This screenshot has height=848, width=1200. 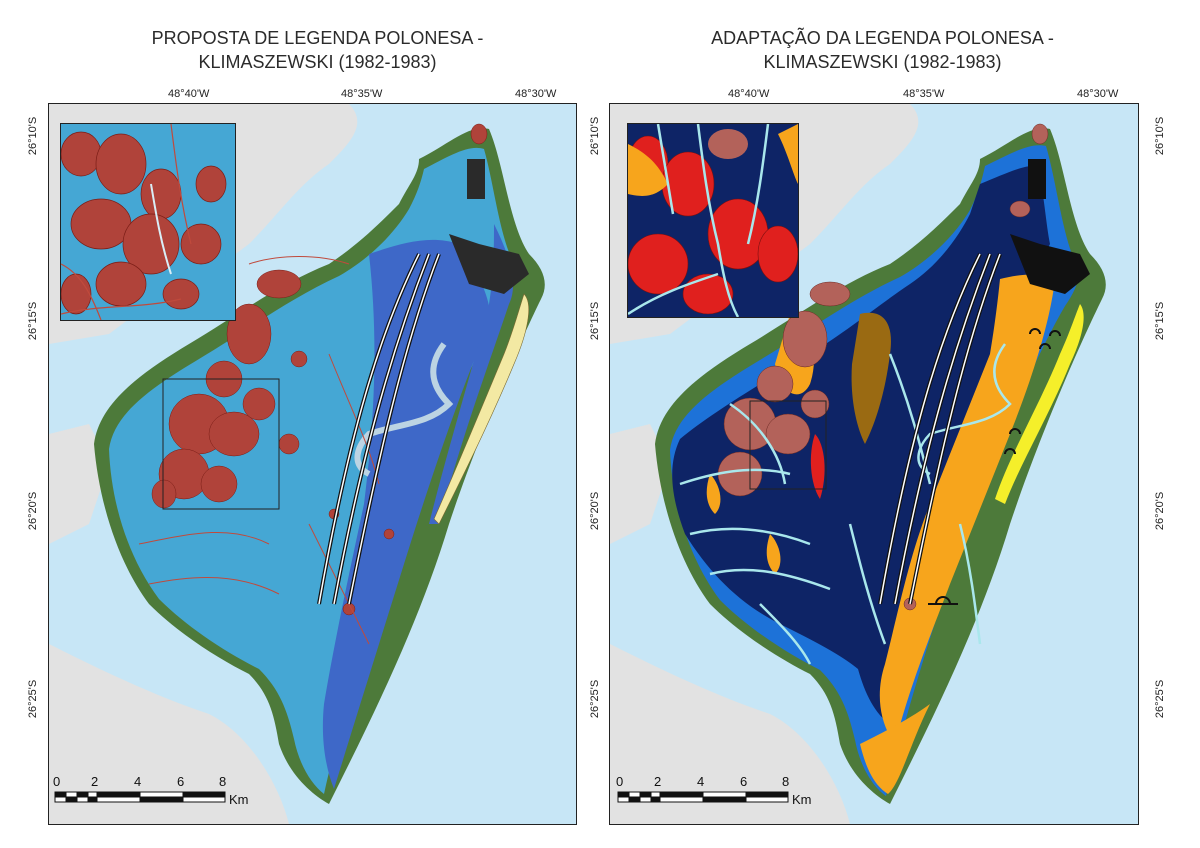 I want to click on right-inset-svg, so click(x=713, y=220).